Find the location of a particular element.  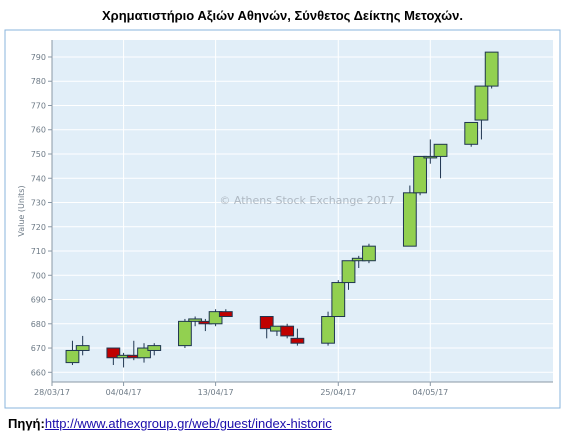

y-tick-label: 790 is located at coordinates (38, 57).